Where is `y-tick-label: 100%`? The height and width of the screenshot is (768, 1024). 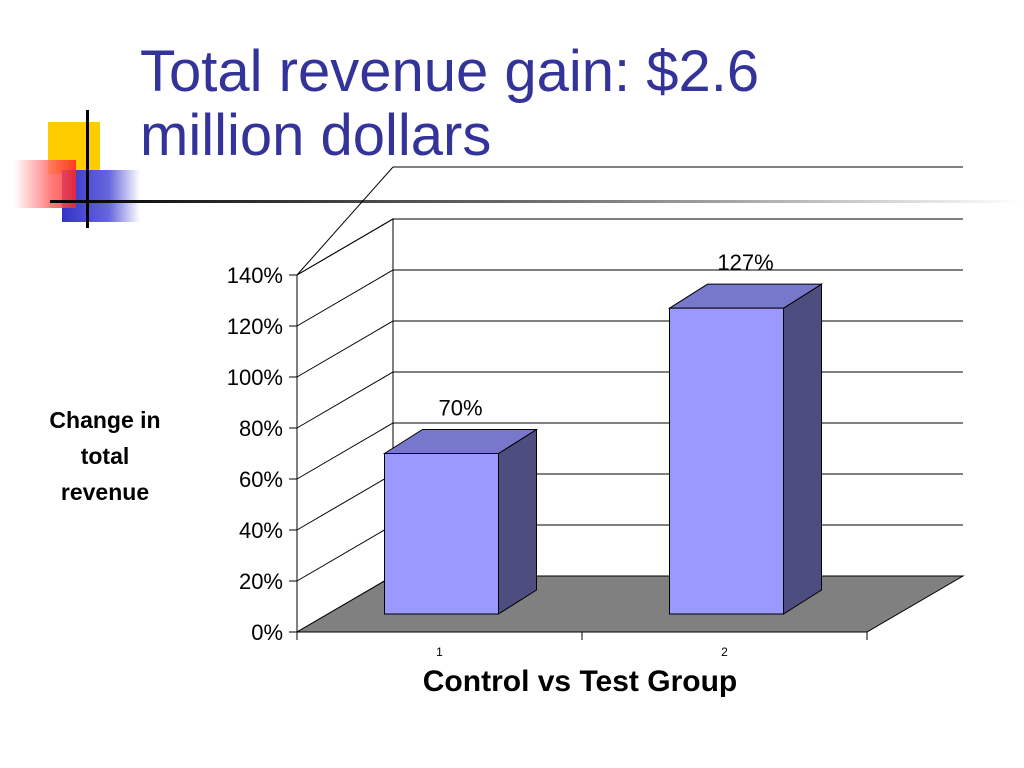 y-tick-label: 100% is located at coordinates (255, 377).